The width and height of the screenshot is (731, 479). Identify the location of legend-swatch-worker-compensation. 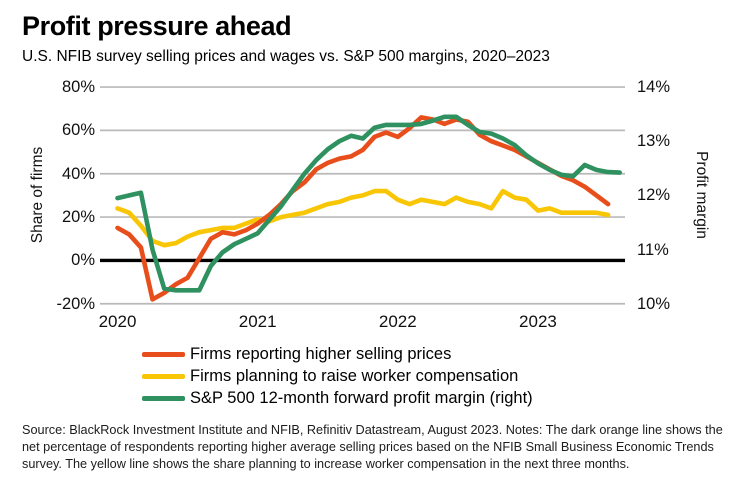
(163, 376).